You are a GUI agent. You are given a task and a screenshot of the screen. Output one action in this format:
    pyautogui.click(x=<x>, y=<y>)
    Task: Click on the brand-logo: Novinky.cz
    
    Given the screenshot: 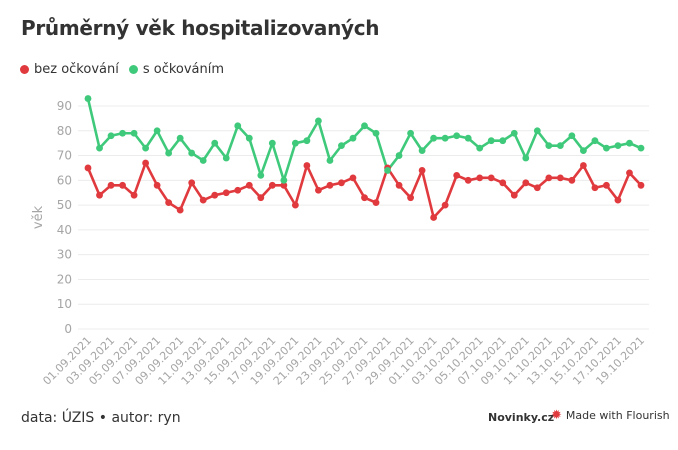 What is the action you would take?
    pyautogui.click(x=521, y=417)
    